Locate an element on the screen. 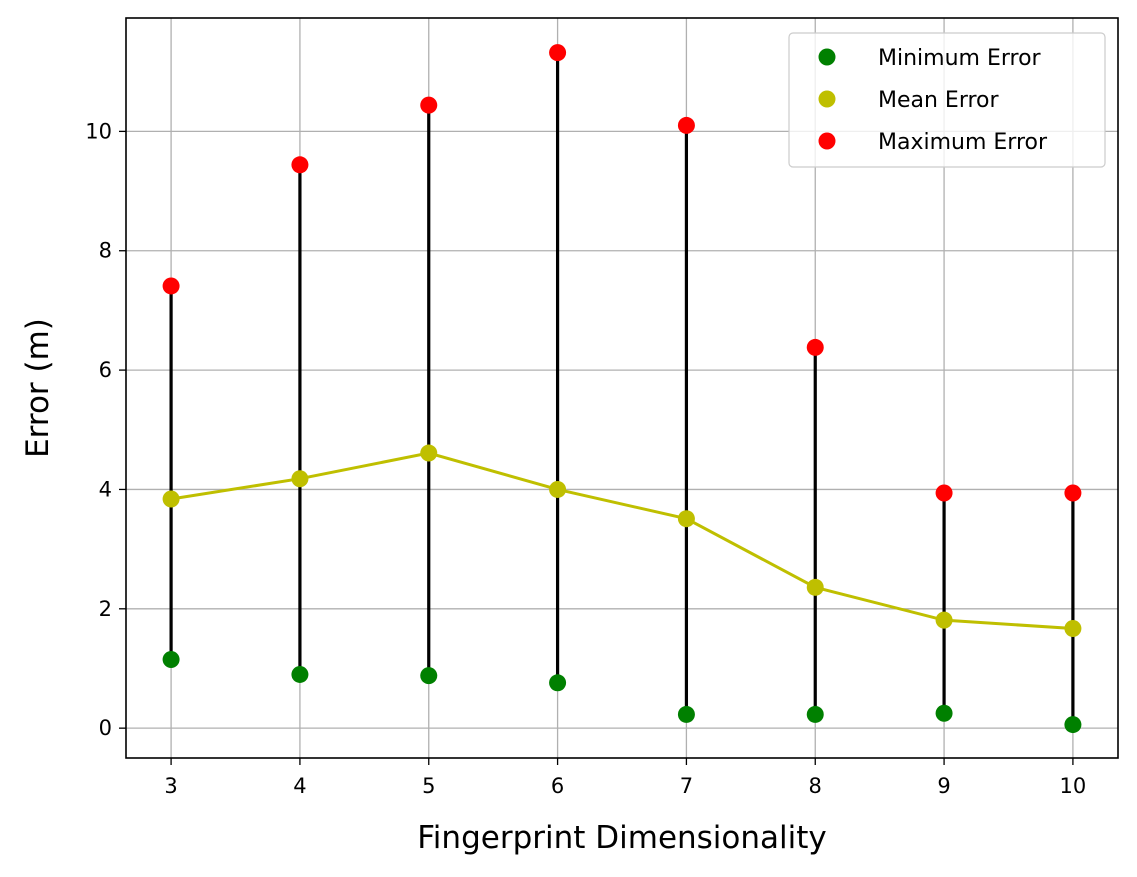 This screenshot has height=877, width=1137. y-tick-label: 6 is located at coordinates (105, 370).